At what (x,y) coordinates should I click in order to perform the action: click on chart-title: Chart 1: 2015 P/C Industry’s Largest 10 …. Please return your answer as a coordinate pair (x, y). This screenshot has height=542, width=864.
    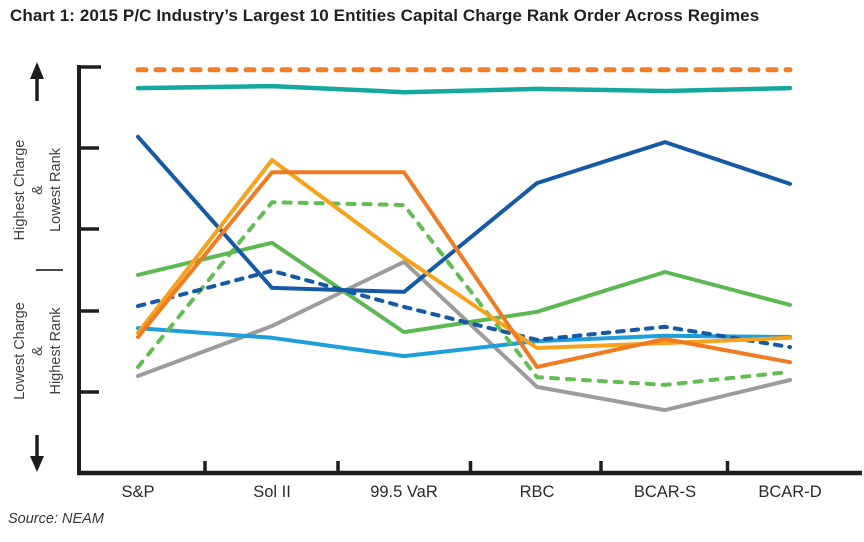
    Looking at the image, I should click on (385, 15).